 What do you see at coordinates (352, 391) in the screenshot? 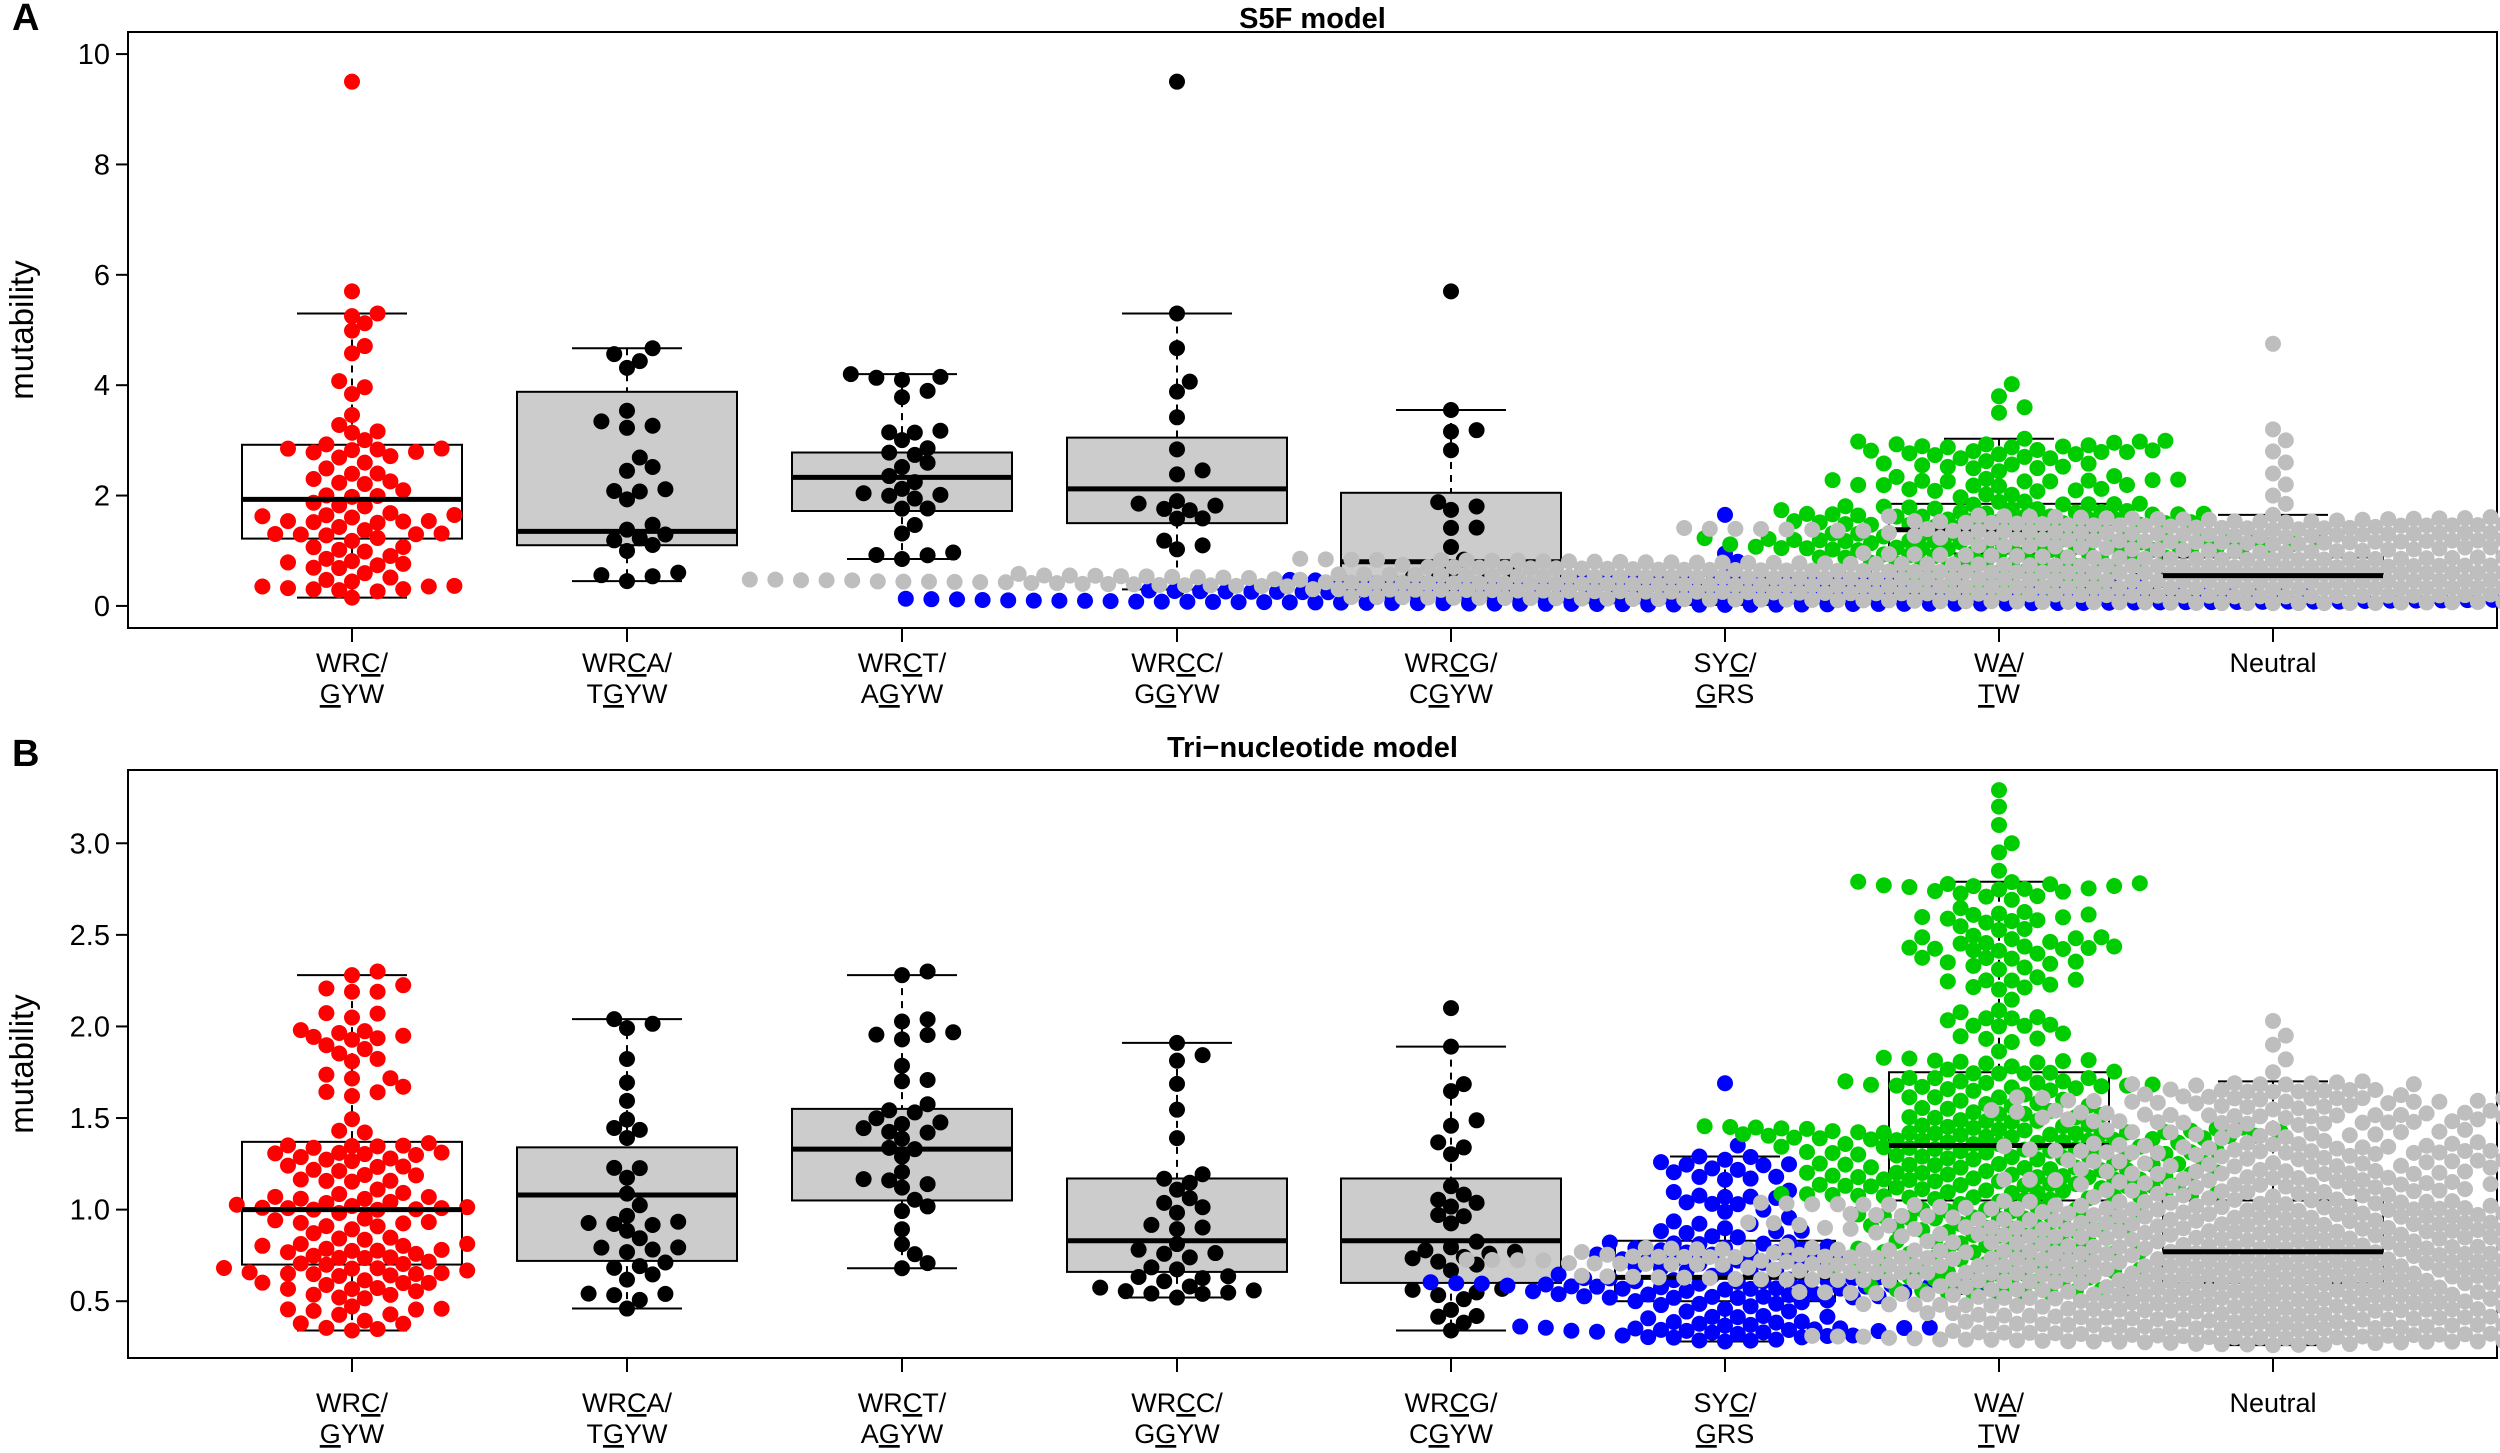
I see `group-0: WRC/GYW` at bounding box center [352, 391].